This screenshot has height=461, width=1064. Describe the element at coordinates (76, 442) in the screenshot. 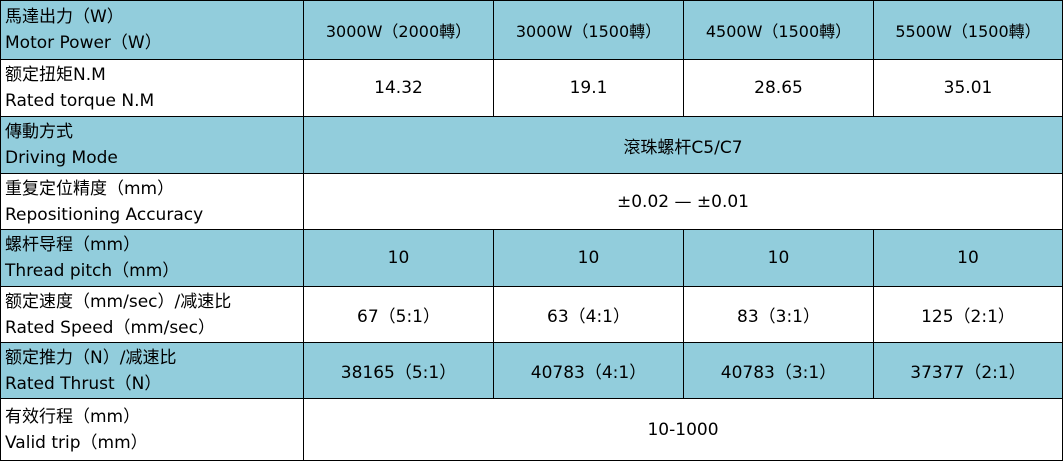

I see `label-line: Valid trip（mm）` at that location.